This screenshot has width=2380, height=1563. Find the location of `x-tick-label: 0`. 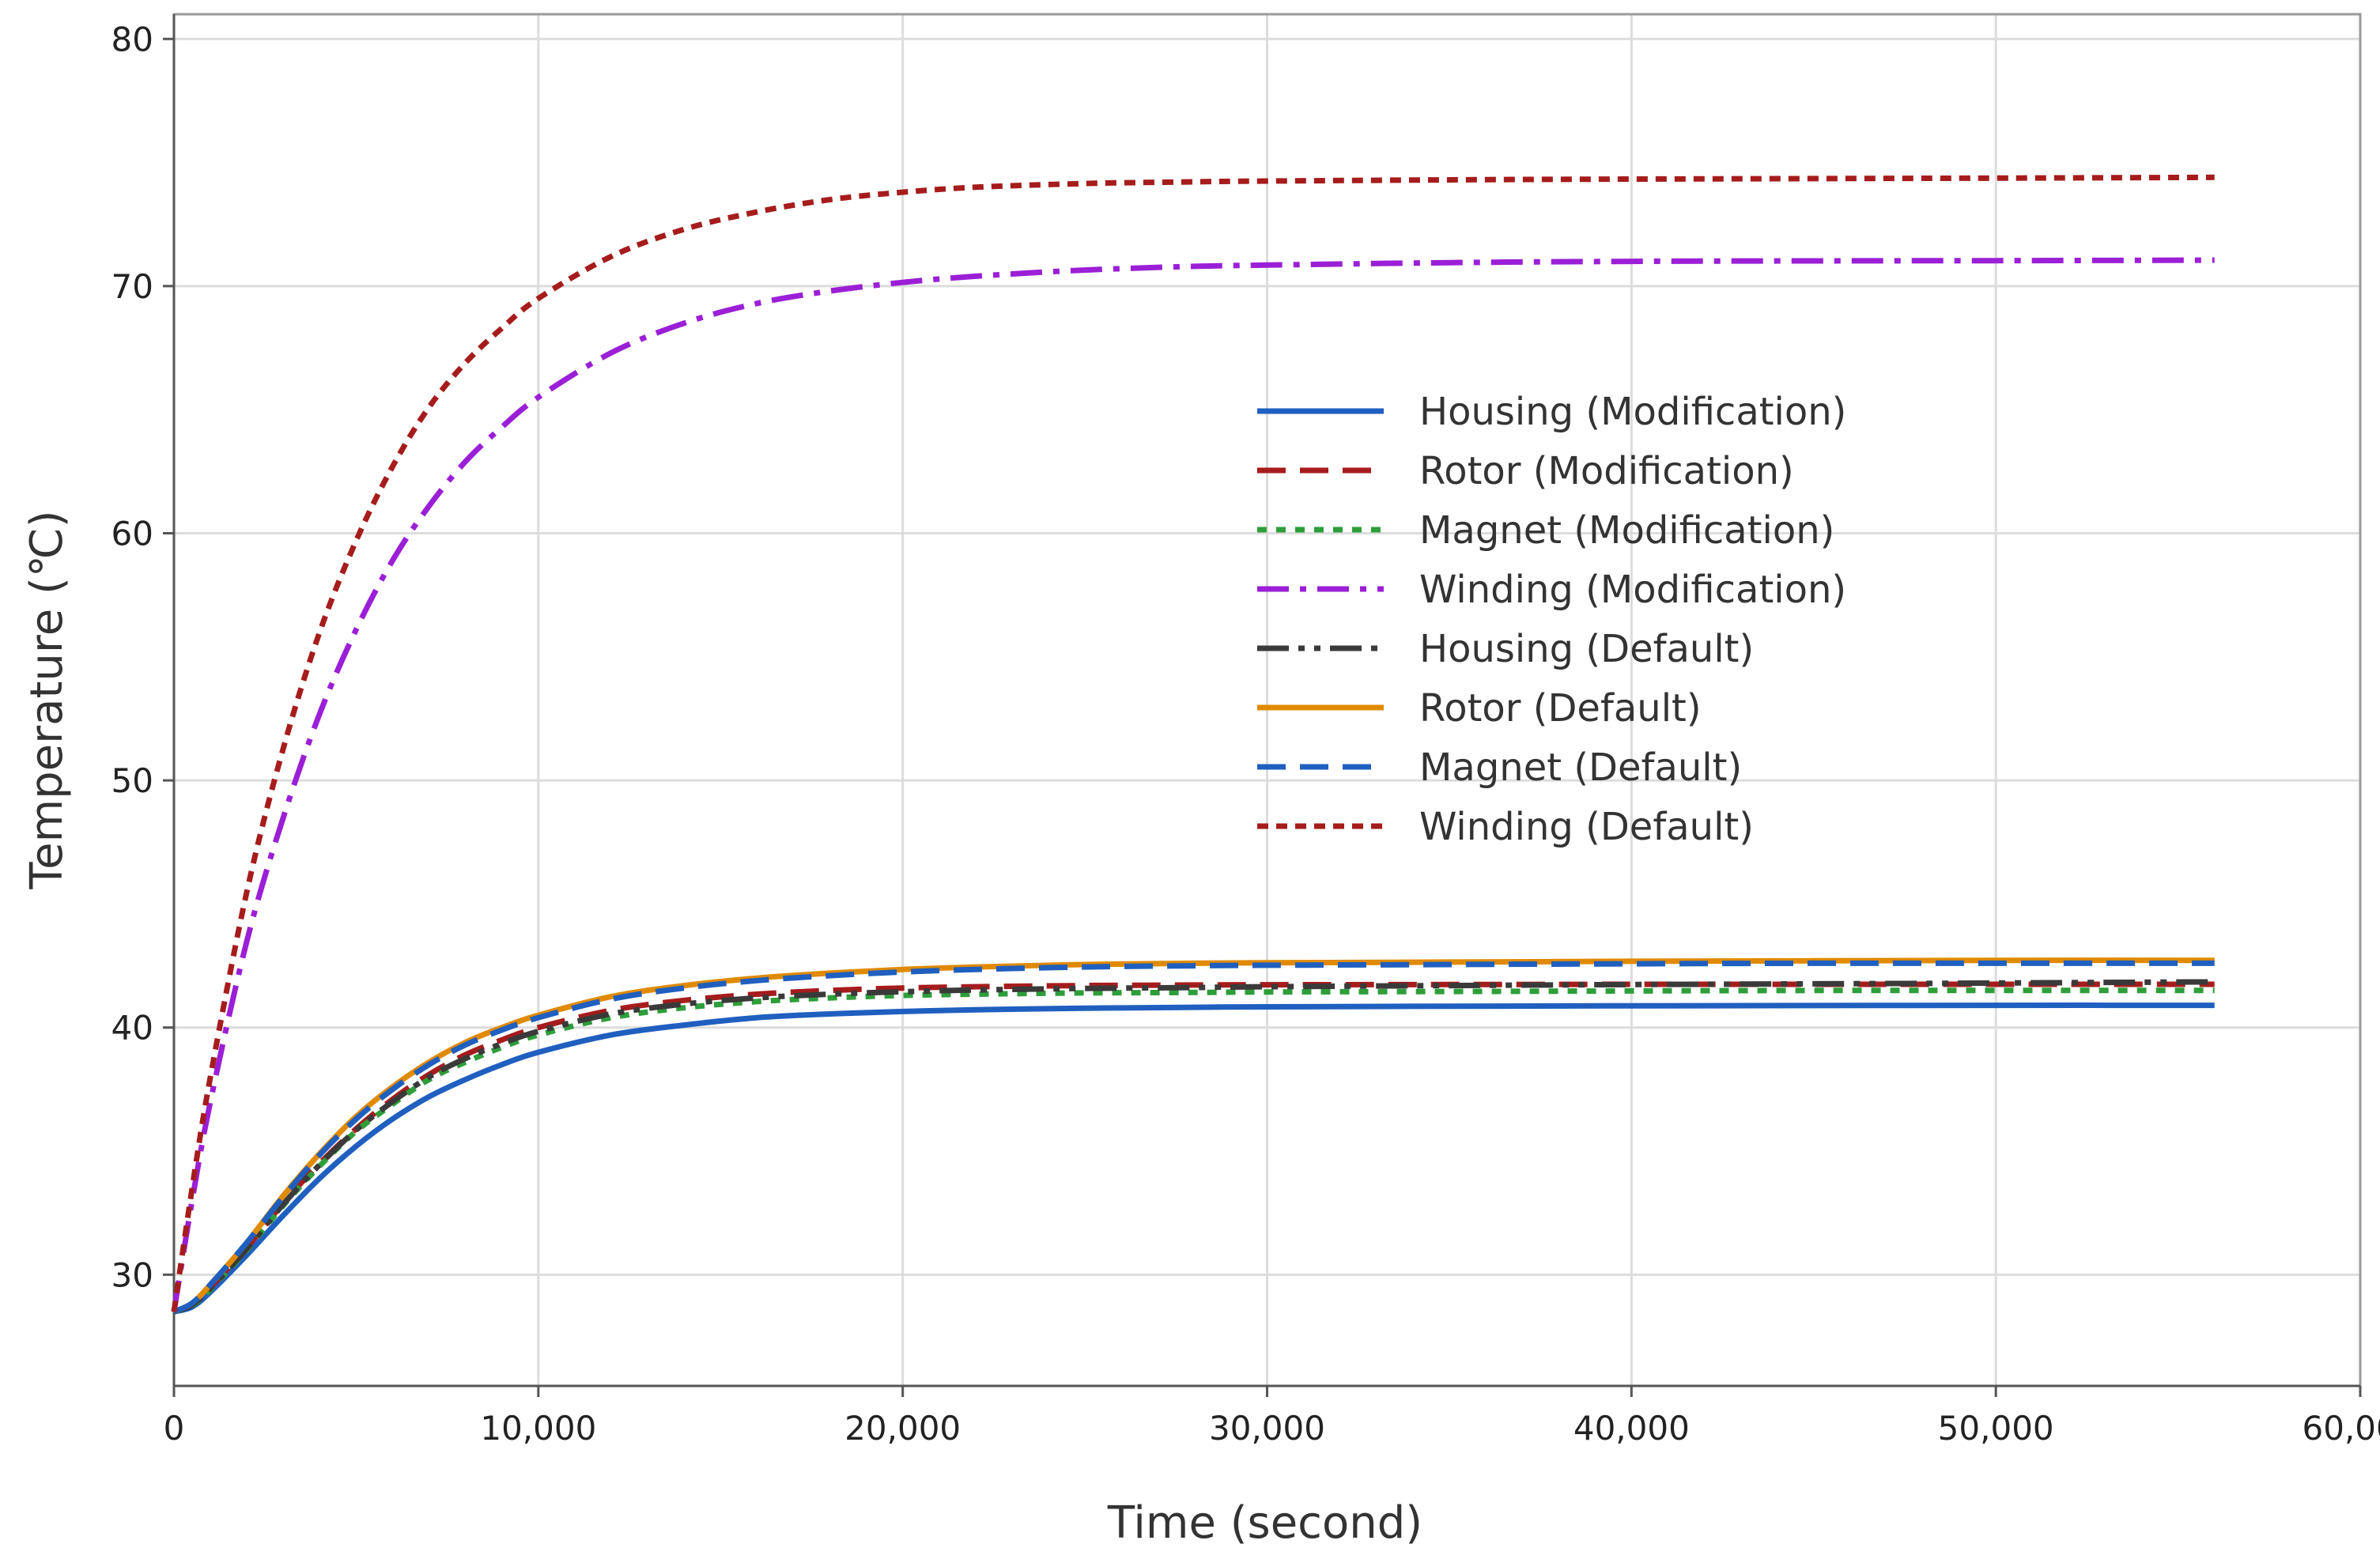

x-tick-label: 0 is located at coordinates (174, 1428).